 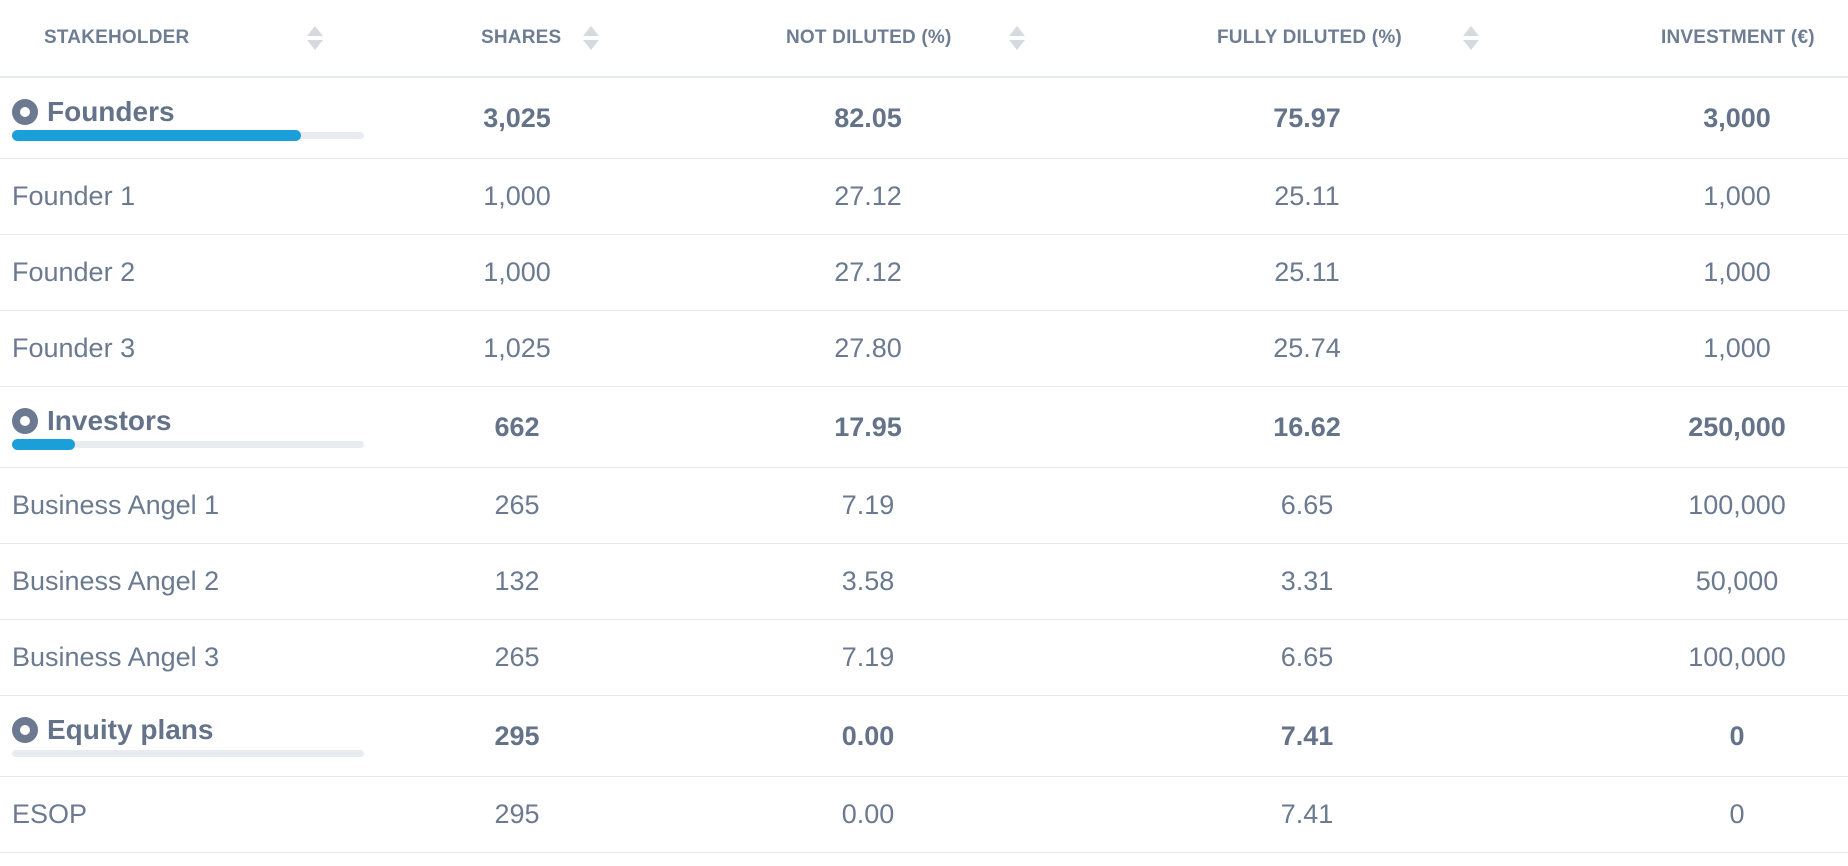 I want to click on stakeholder-name: ESOP, so click(x=50, y=814).